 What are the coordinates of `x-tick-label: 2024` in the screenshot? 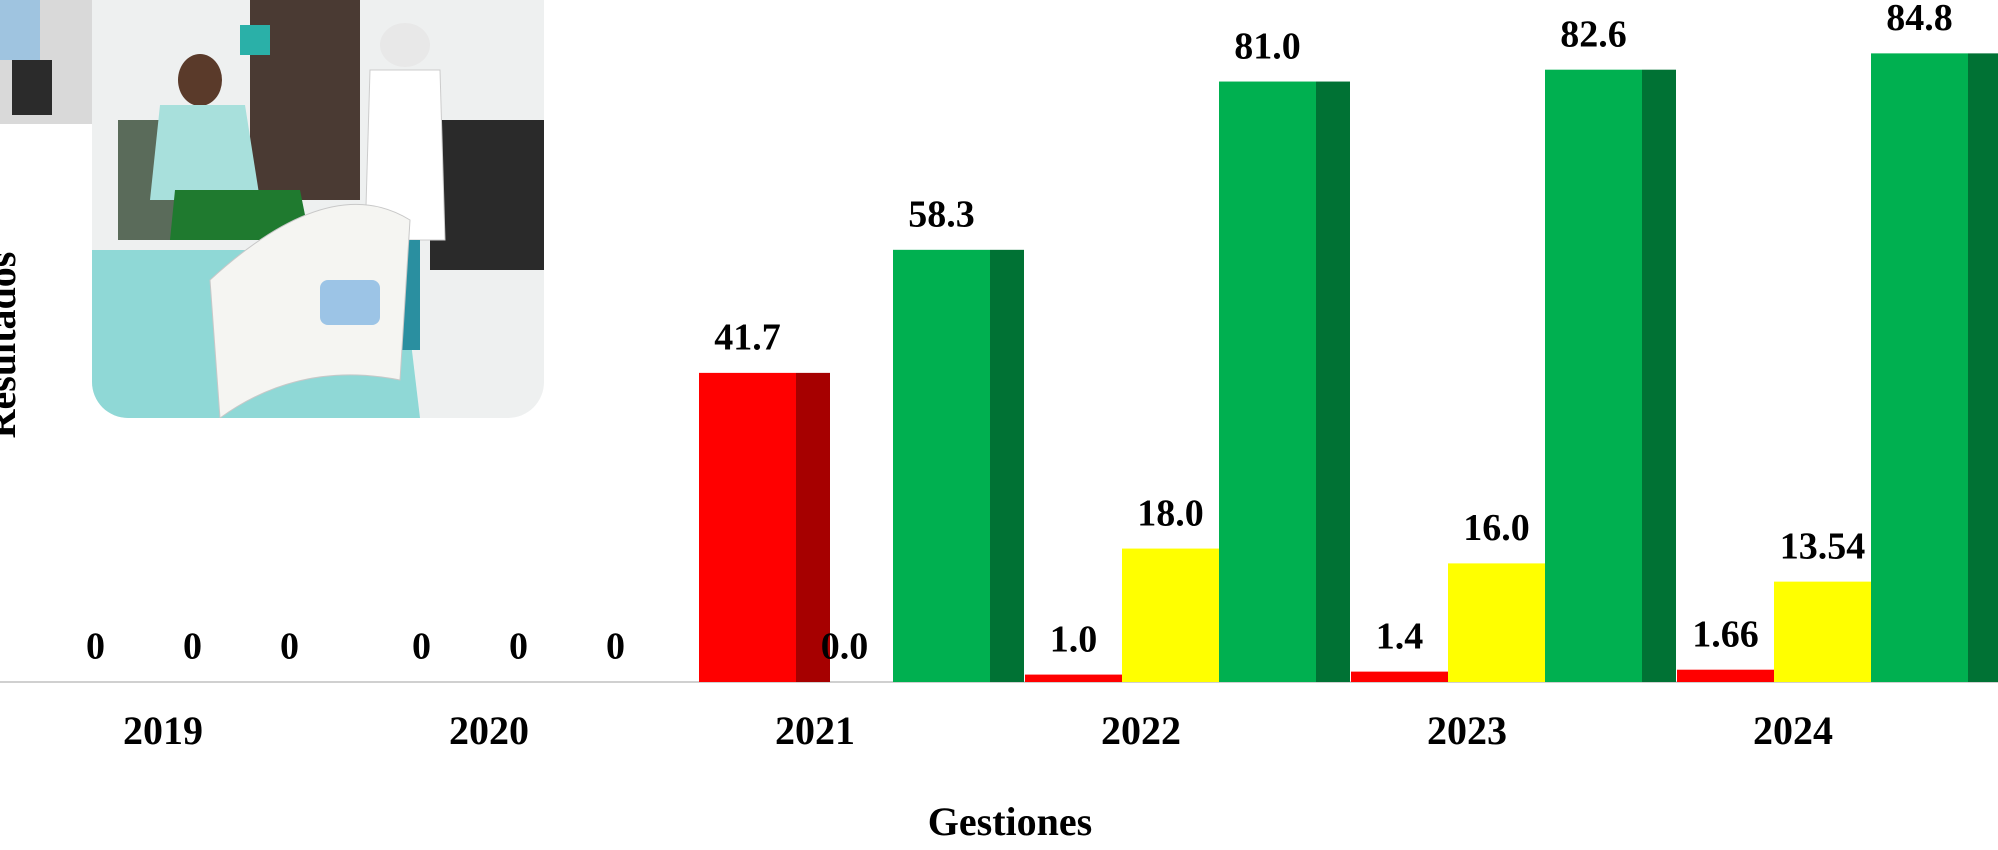 It's located at (1793, 730).